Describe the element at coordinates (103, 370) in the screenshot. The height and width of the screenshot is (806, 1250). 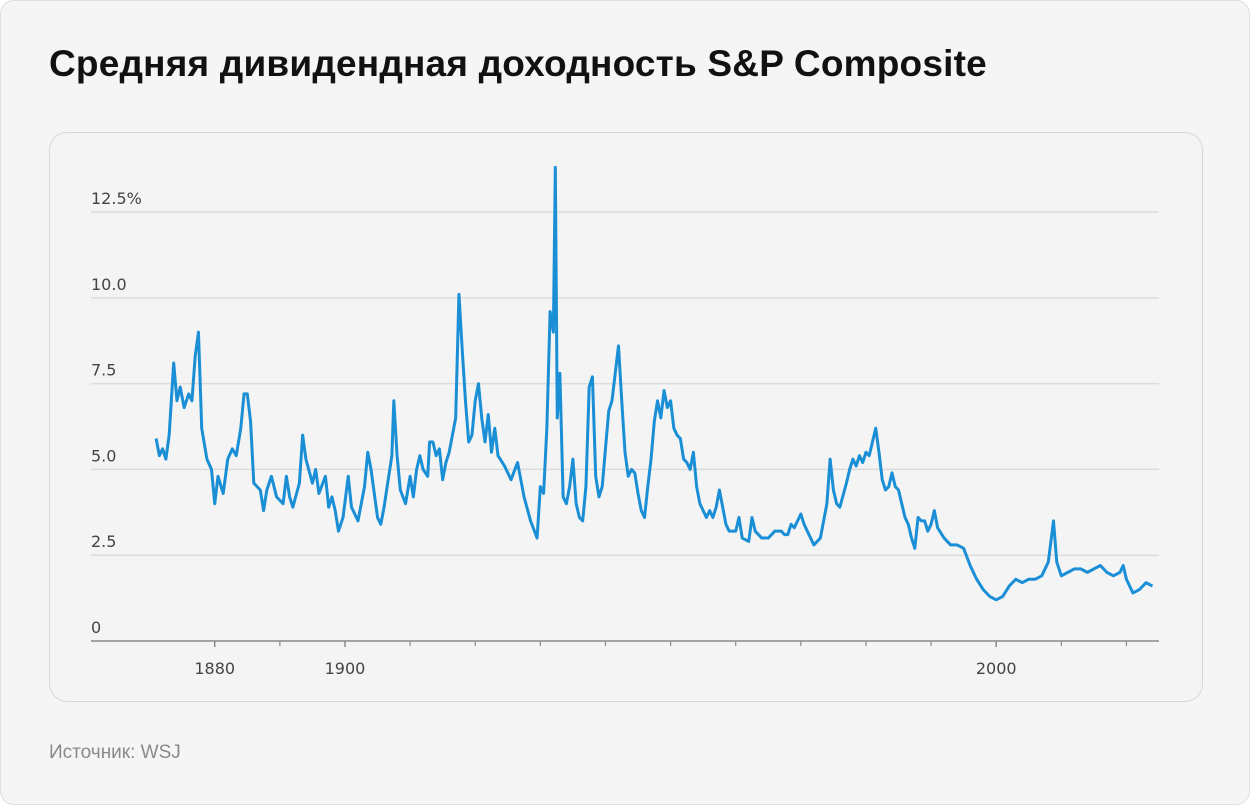
I see `y-tick-label: 7.5` at that location.